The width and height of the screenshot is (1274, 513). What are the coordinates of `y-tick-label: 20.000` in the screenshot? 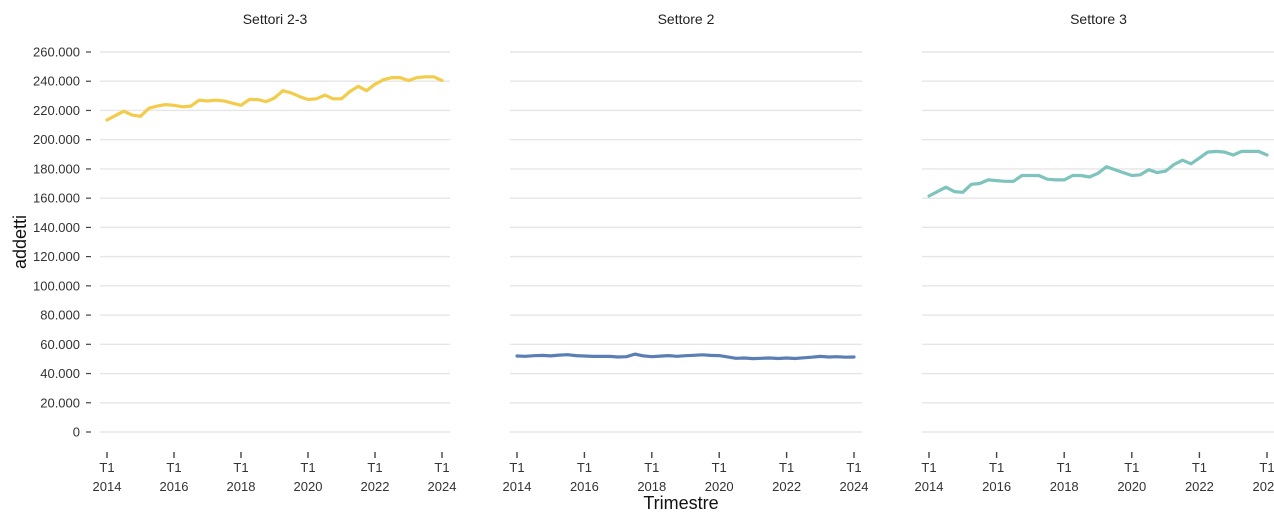 It's located at (60, 402).